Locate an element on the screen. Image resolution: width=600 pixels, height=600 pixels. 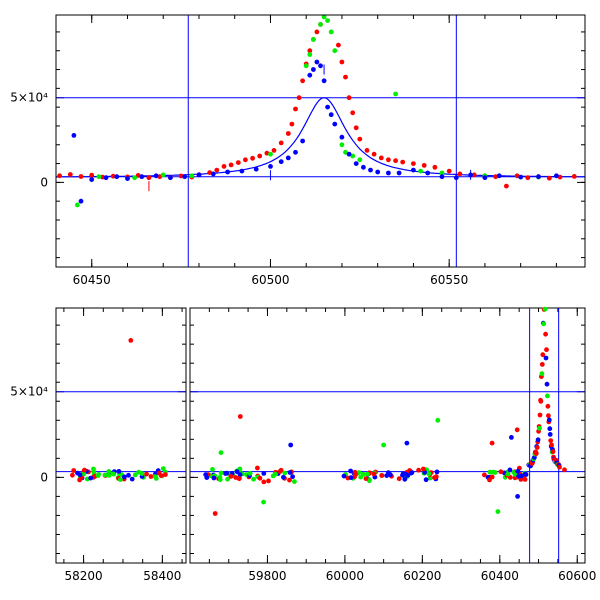
x-tick-label: 60500 is located at coordinates (270, 280).